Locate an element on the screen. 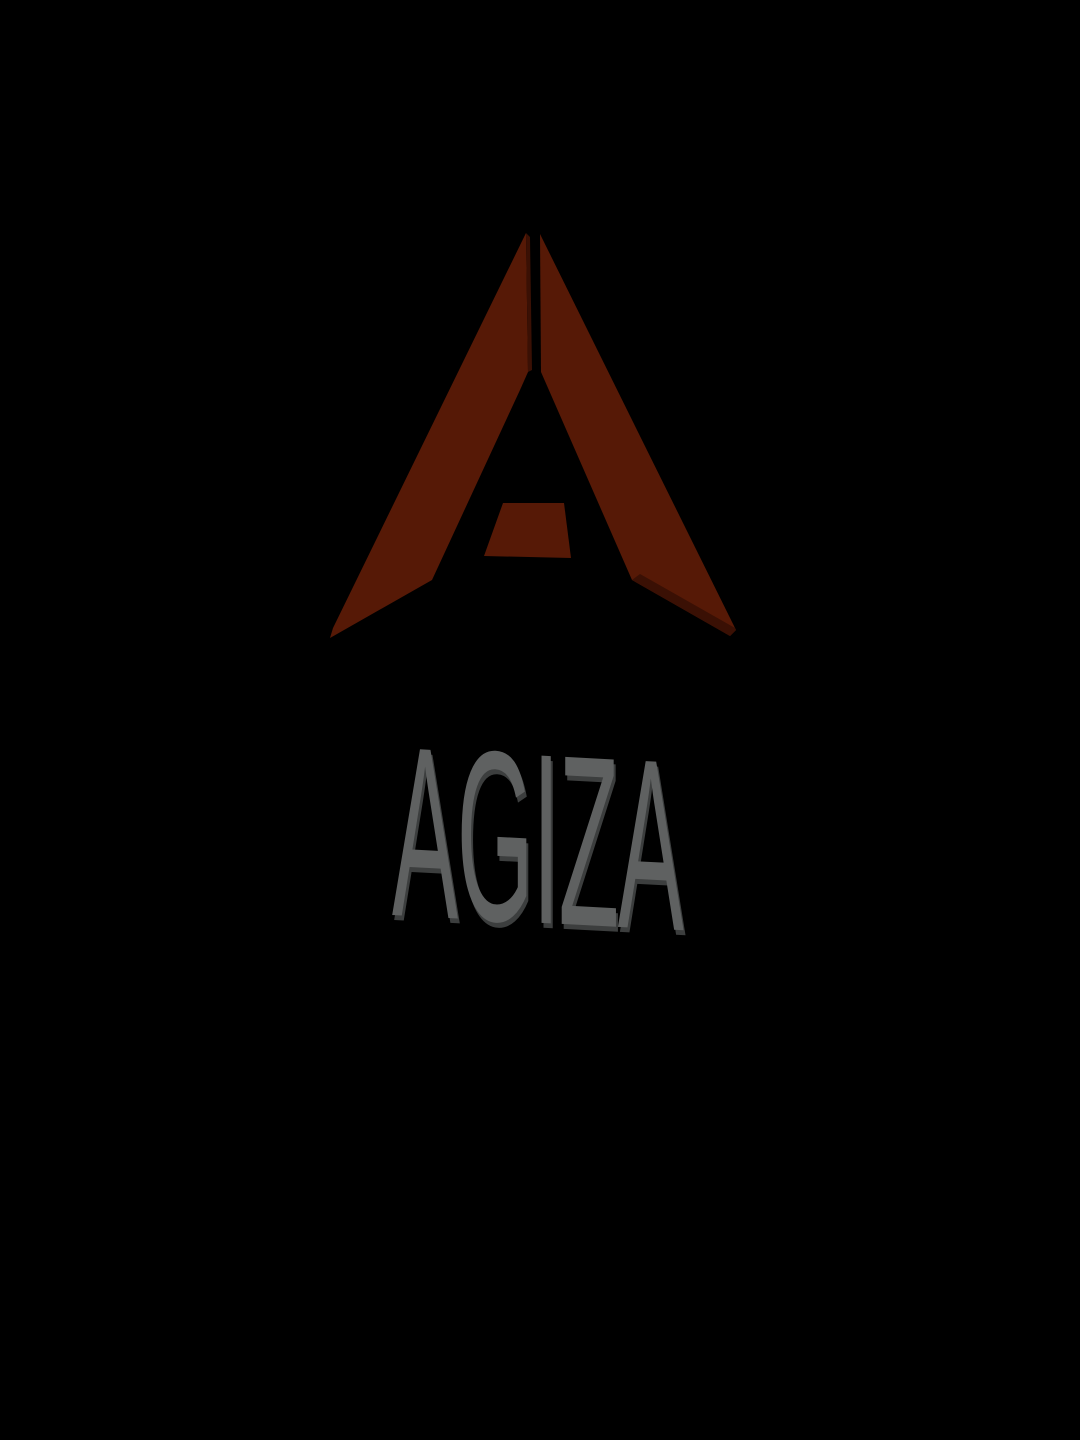 The width and height of the screenshot is (1080, 1440). logo-crossbar is located at coordinates (527, 530).